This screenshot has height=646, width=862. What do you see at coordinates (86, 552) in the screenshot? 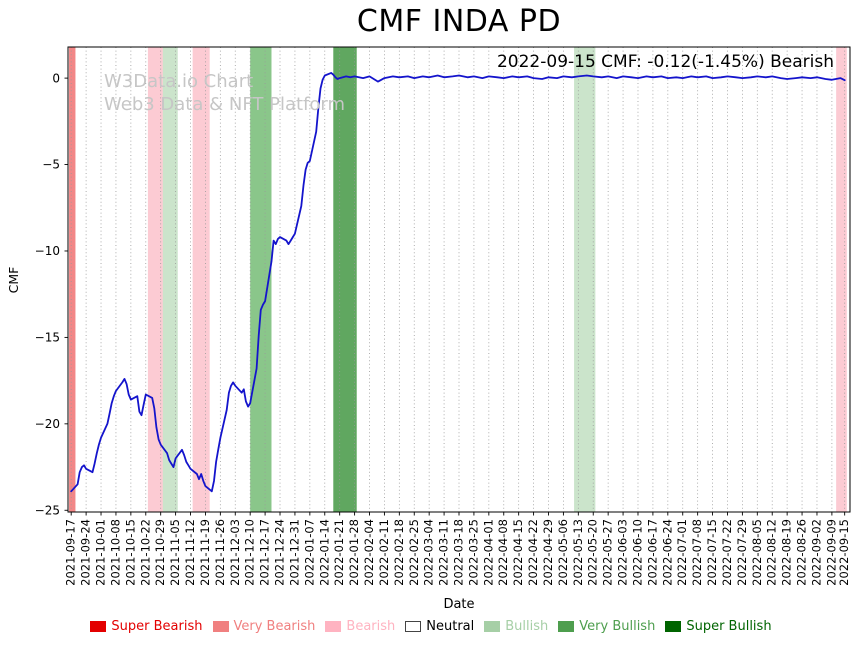
I see `x-tick-label: 2021-09-24` at bounding box center [86, 552].